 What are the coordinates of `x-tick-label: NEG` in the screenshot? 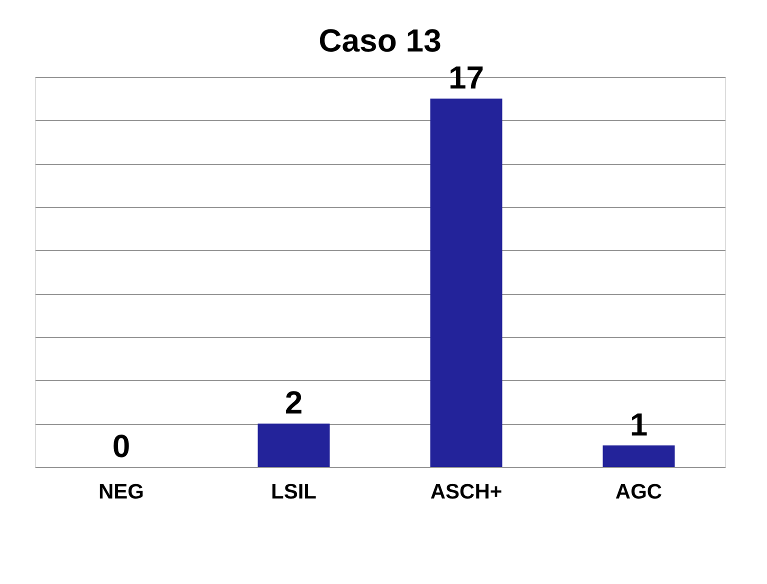 It's located at (121, 492).